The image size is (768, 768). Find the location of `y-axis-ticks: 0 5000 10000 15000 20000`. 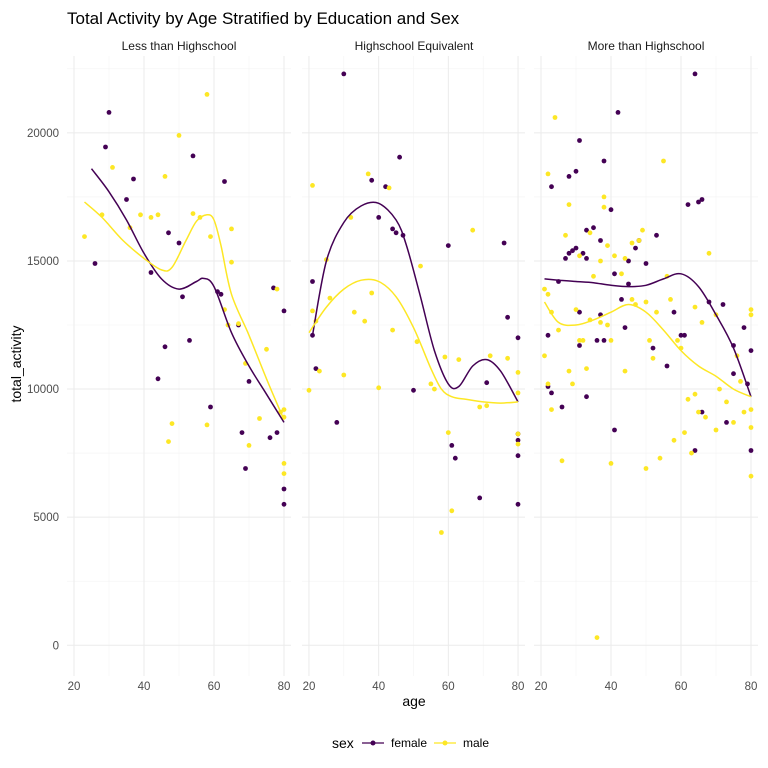

y-axis-ticks: 0 5000 10000 15000 20000 is located at coordinates (43, 390).